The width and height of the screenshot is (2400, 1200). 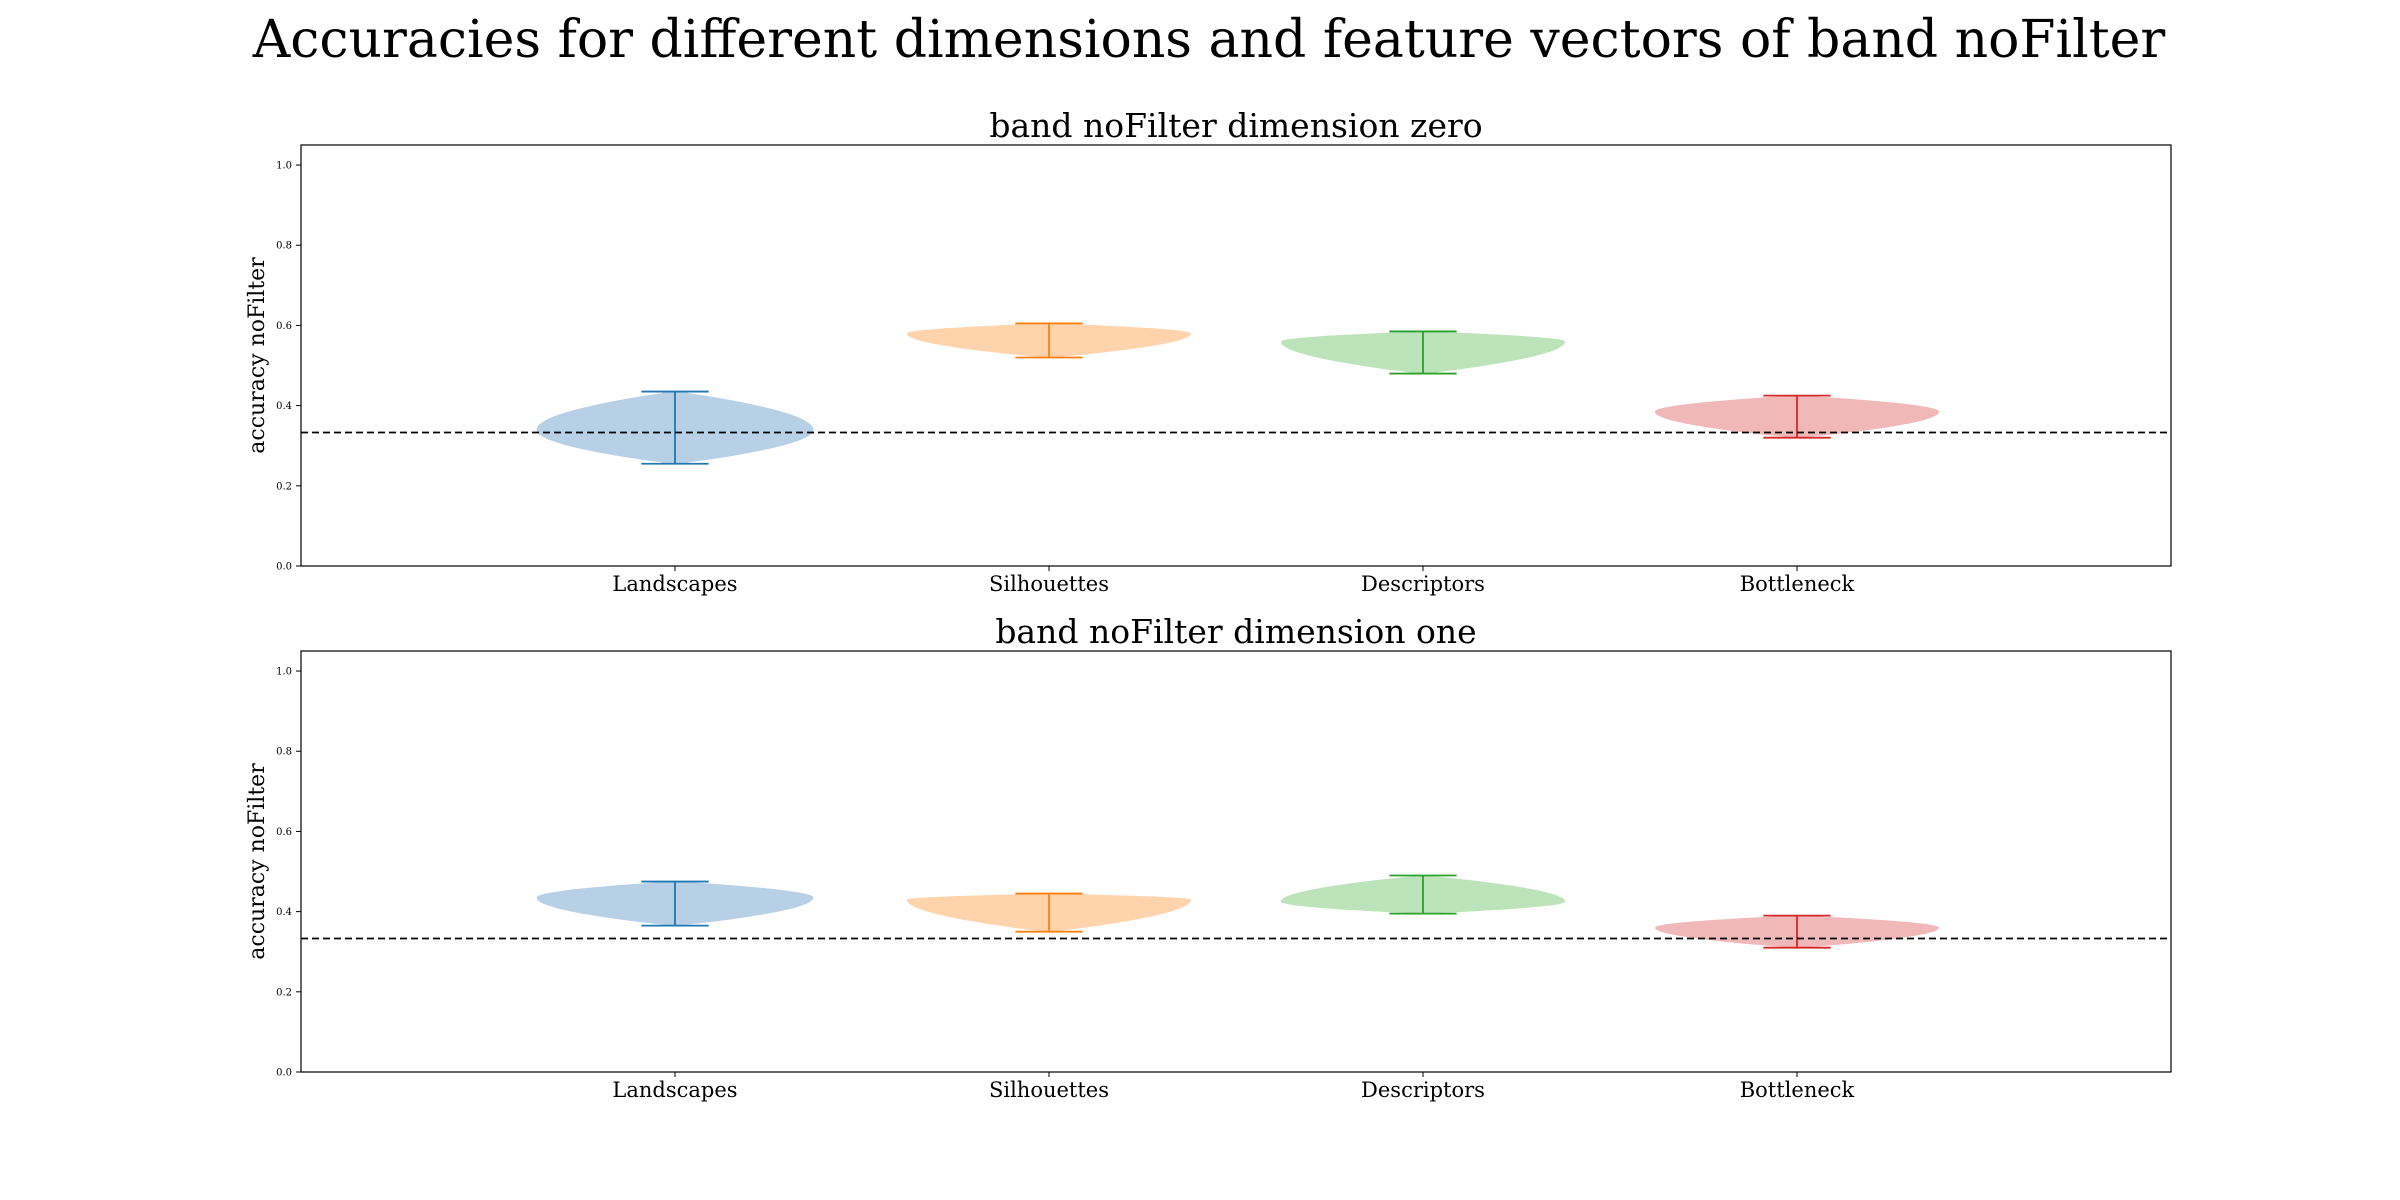 I want to click on axes-title: band noFilter dimension one, so click(x=1235, y=631).